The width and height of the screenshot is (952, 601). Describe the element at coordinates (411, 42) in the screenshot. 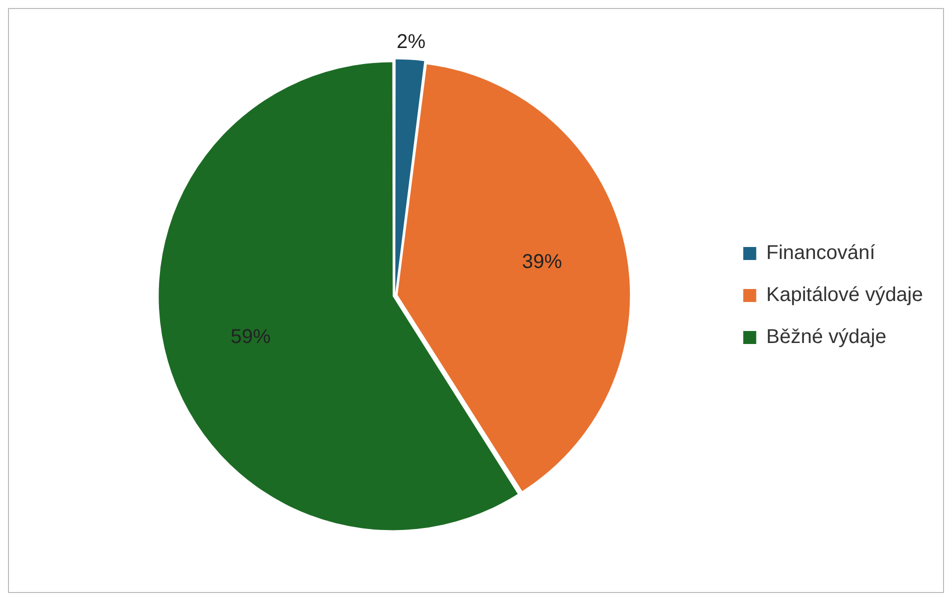

I see `data-label: 2%` at that location.